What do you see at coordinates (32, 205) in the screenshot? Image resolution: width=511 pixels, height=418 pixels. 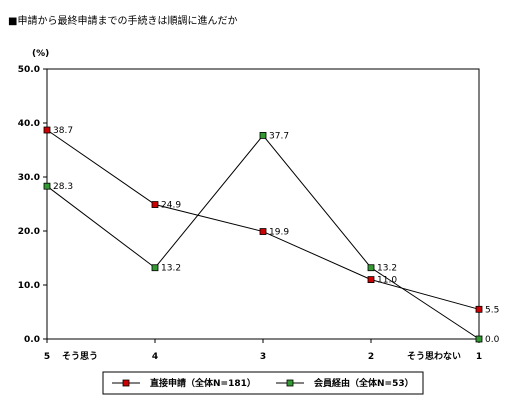 I see `y-axis-ticks: 0.0 10.0 20.0 30.0 40.0 50.0` at bounding box center [32, 205].